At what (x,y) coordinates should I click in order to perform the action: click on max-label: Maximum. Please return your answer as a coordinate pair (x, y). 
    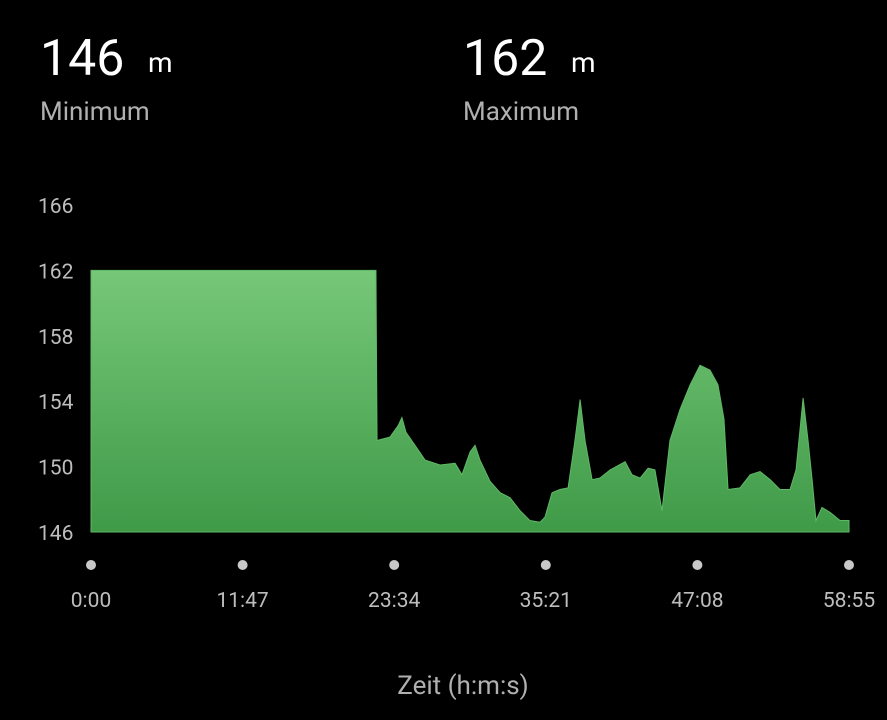
    Looking at the image, I should click on (521, 112).